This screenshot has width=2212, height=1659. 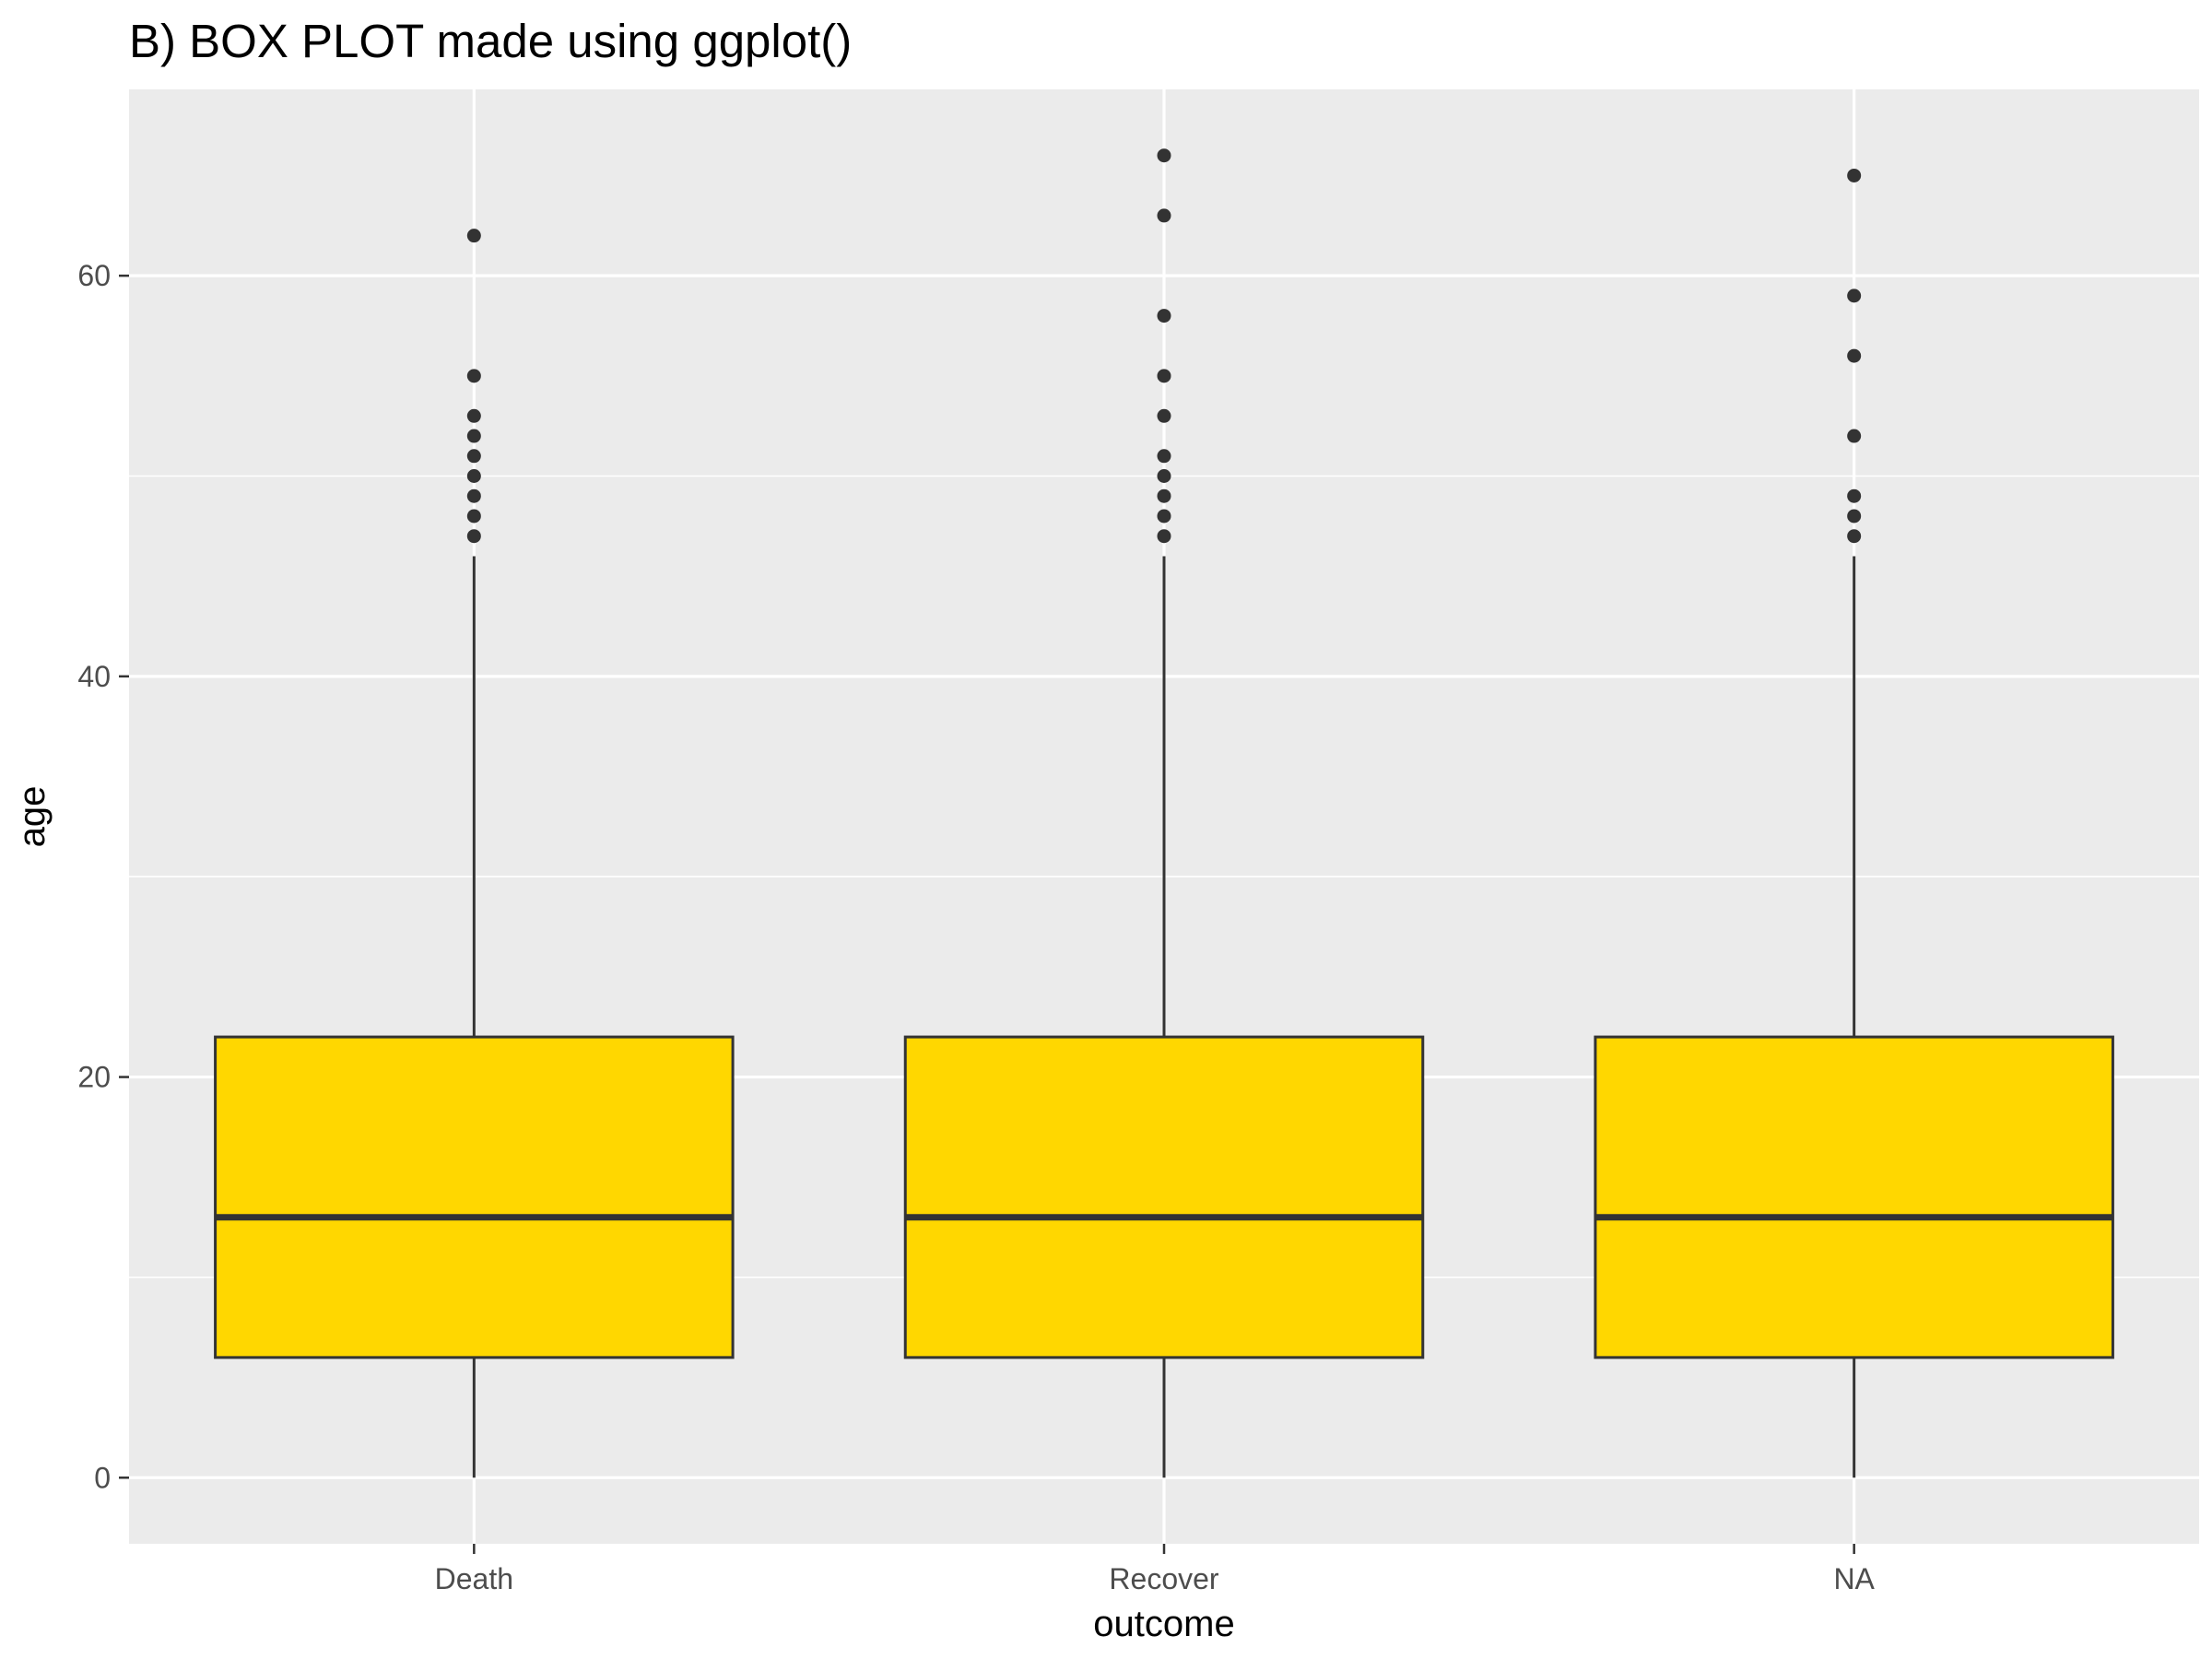 What do you see at coordinates (1854, 1578) in the screenshot?
I see `x-tick-label: NA` at bounding box center [1854, 1578].